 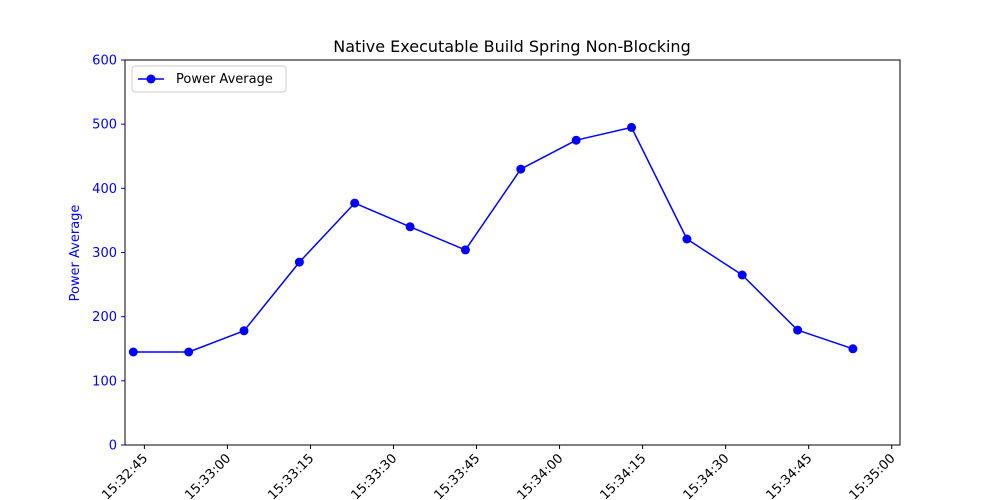 What do you see at coordinates (104, 61) in the screenshot?
I see `y-tick-label: 600` at bounding box center [104, 61].